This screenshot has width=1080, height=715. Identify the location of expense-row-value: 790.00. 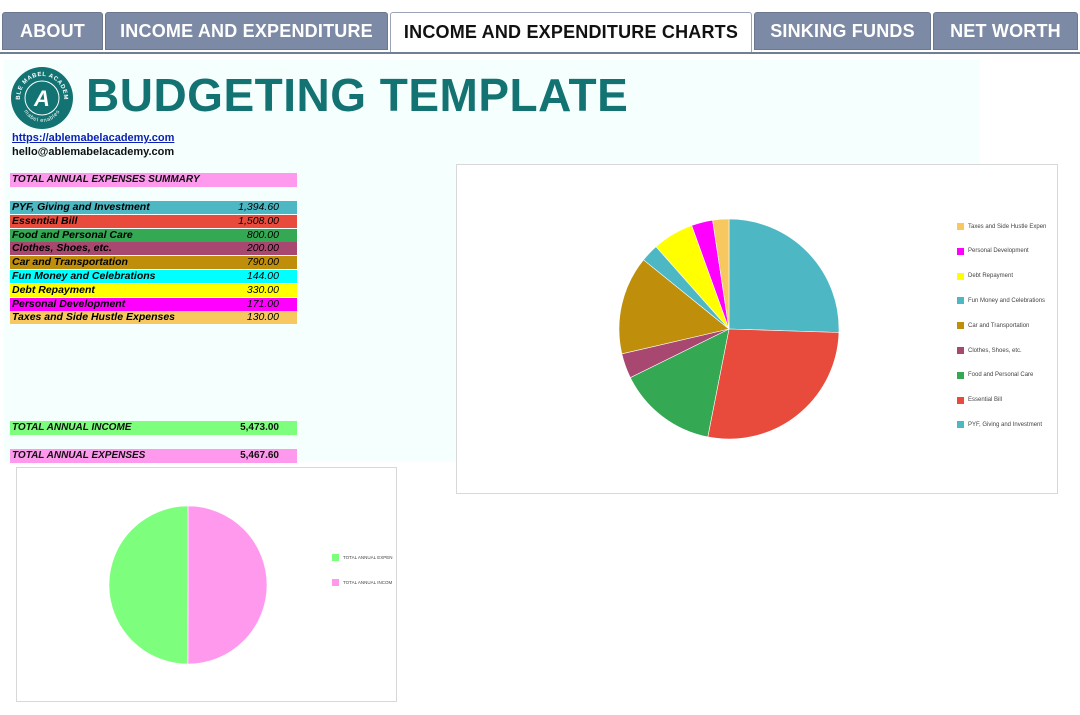
(262, 262).